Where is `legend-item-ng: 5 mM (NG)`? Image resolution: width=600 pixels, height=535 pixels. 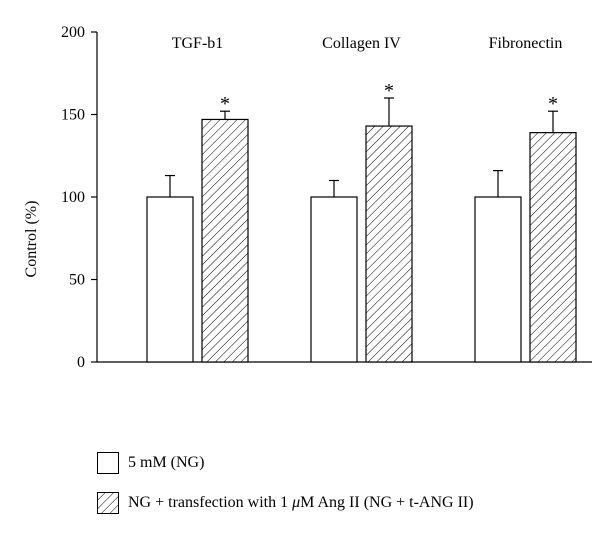 legend-item-ng: 5 mM (NG) is located at coordinates (285, 463).